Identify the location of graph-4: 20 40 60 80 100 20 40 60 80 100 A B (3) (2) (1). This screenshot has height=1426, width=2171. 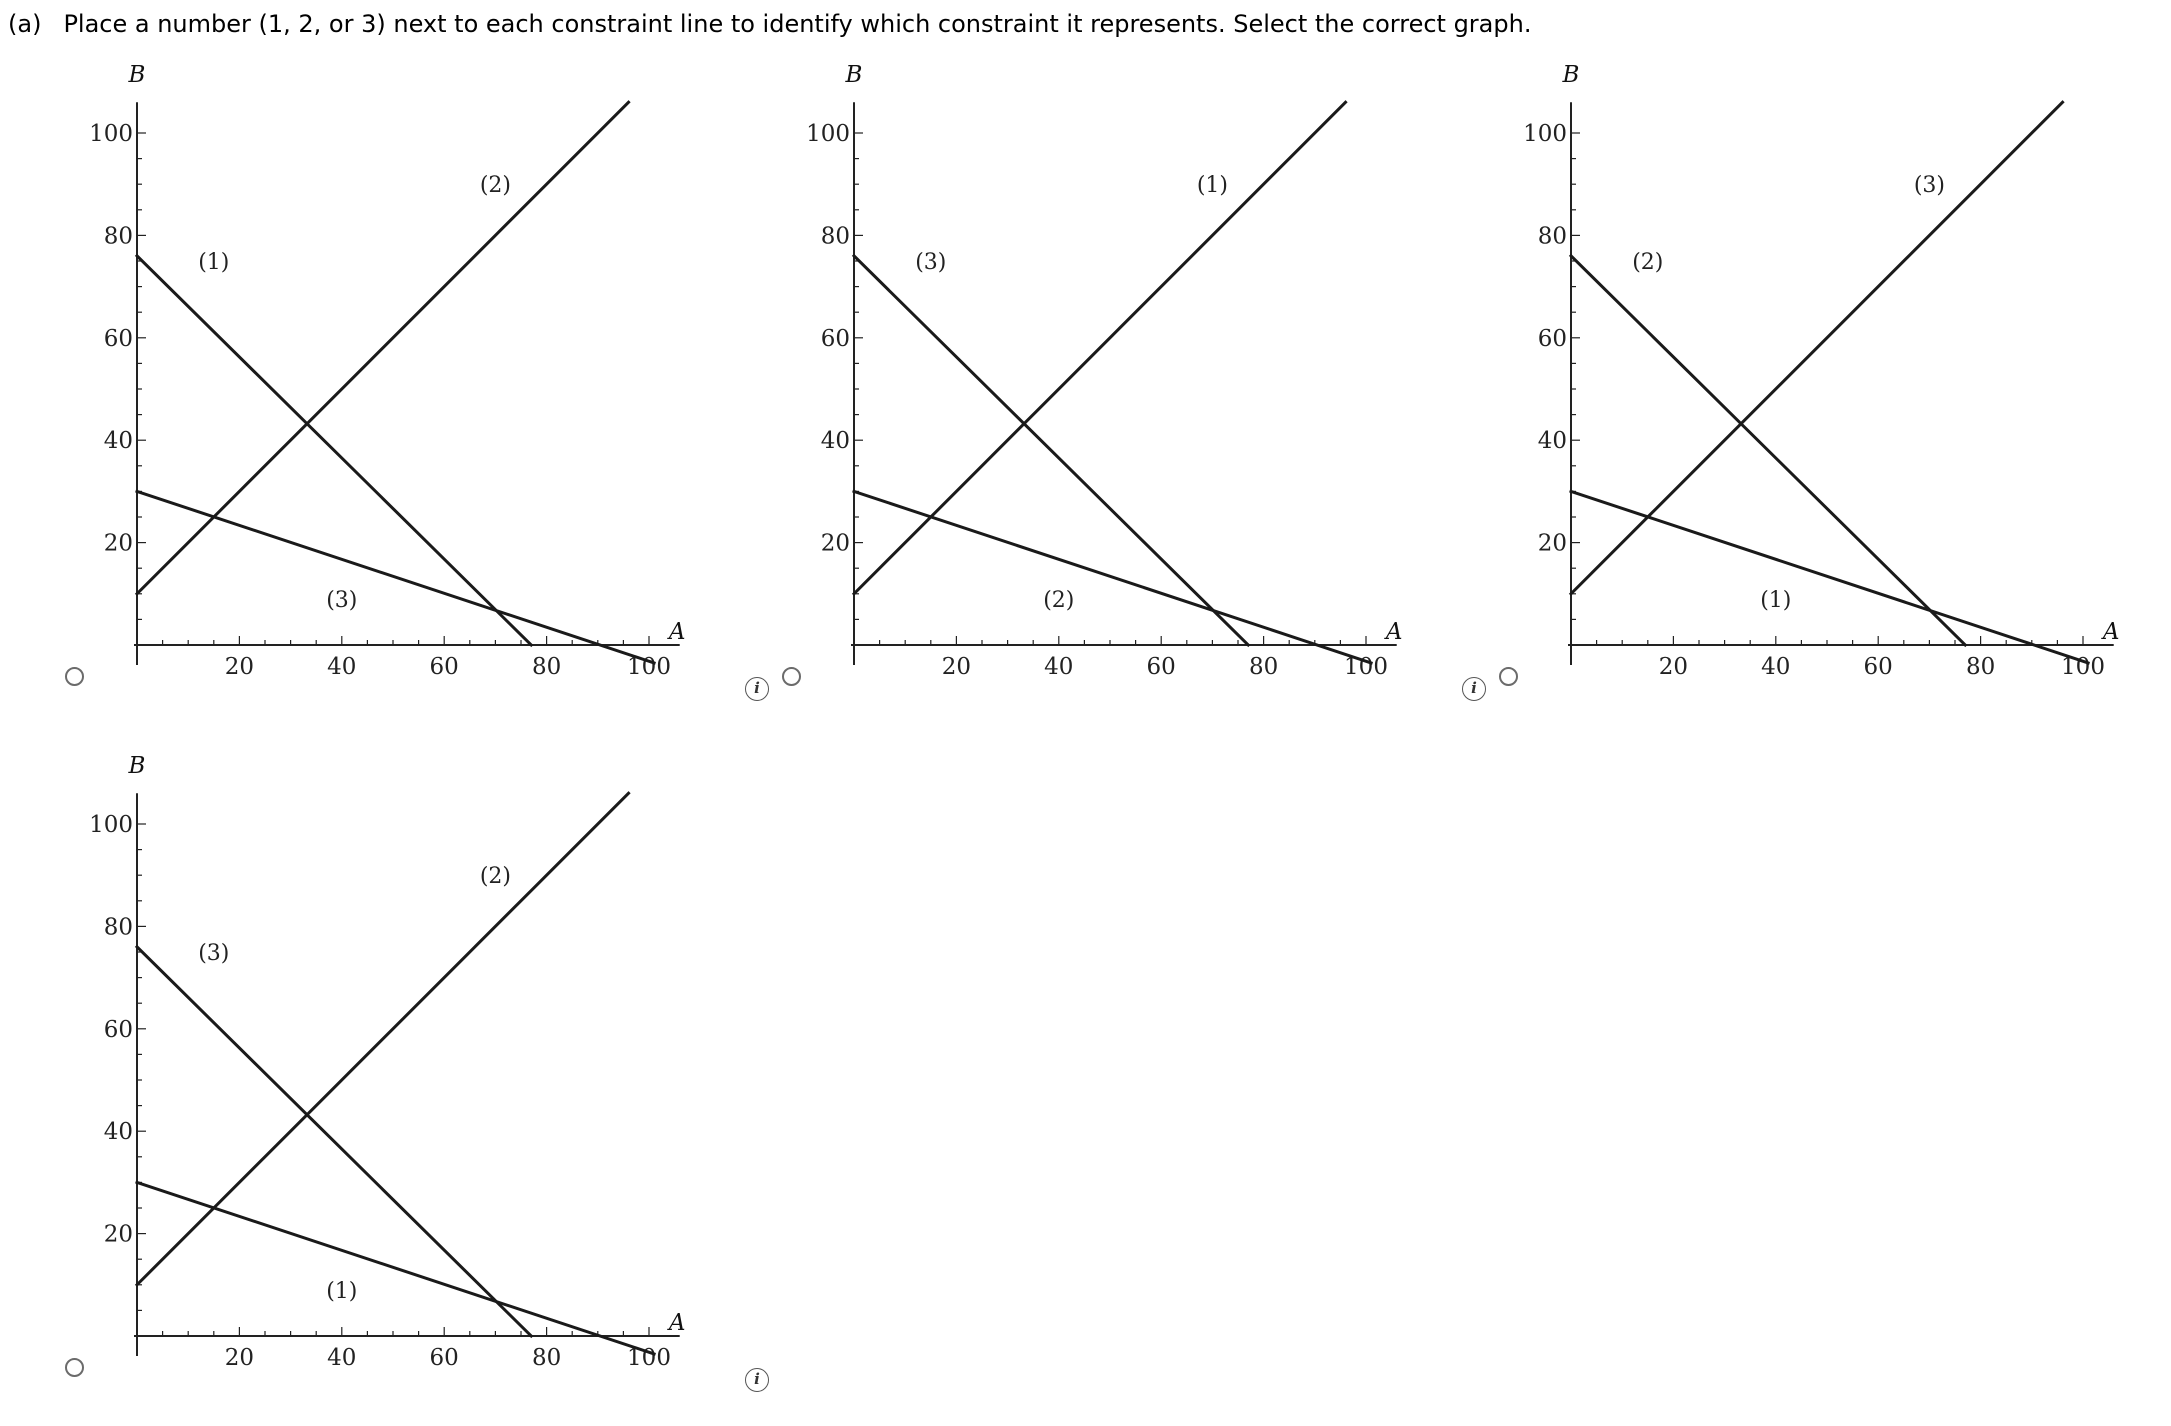
(387, 1062).